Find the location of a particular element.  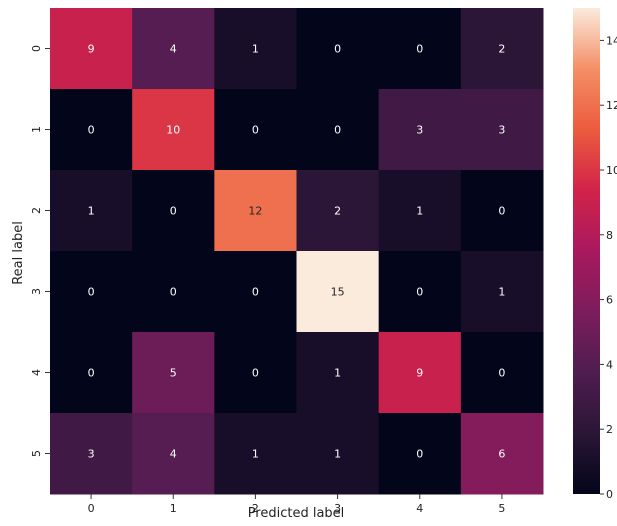

x-tick-label: 0 is located at coordinates (91, 508).